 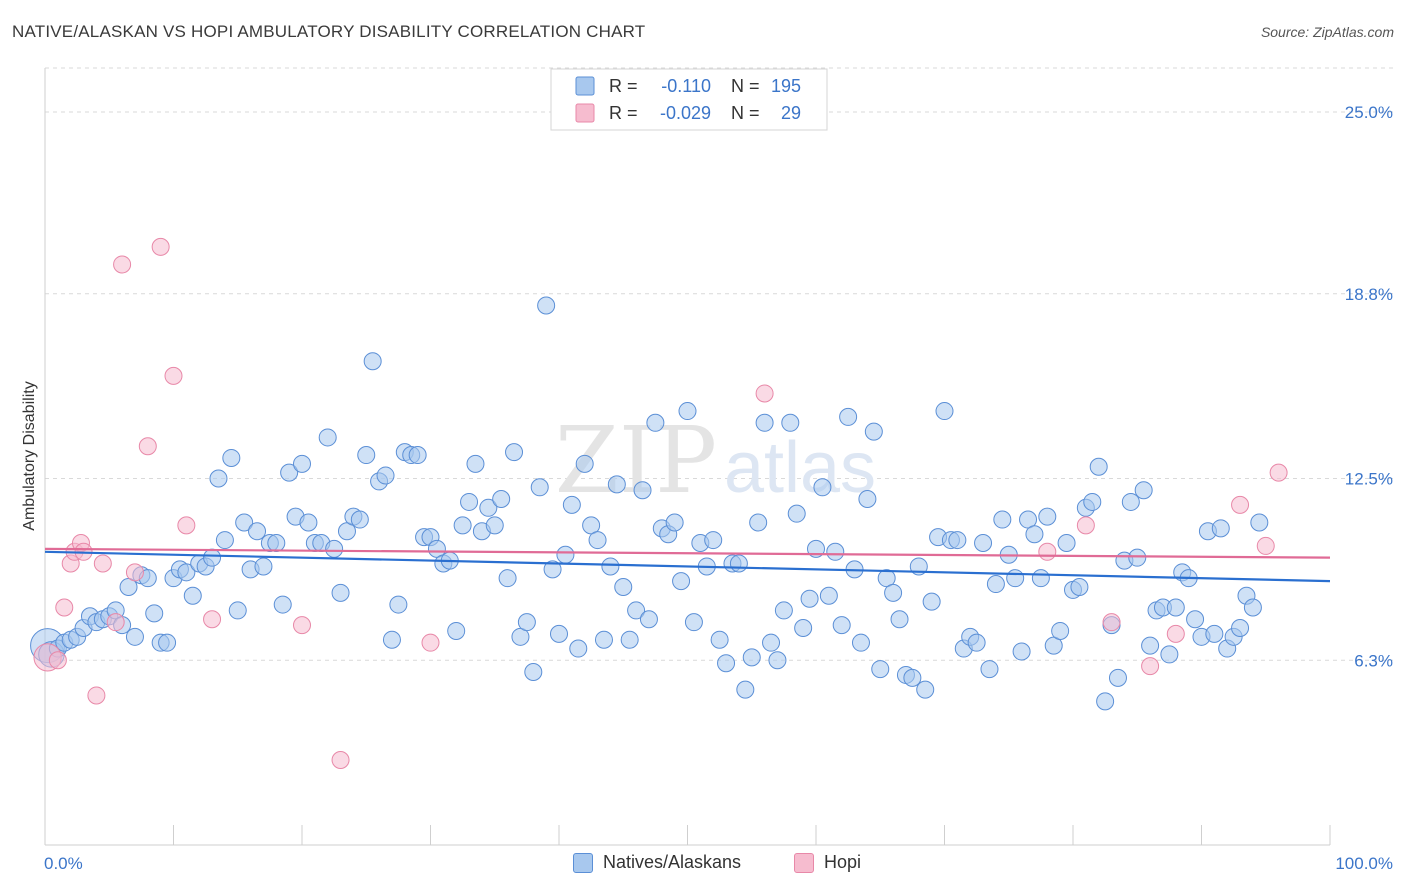 I want to click on stats-n-label: N =, so click(x=745, y=86).